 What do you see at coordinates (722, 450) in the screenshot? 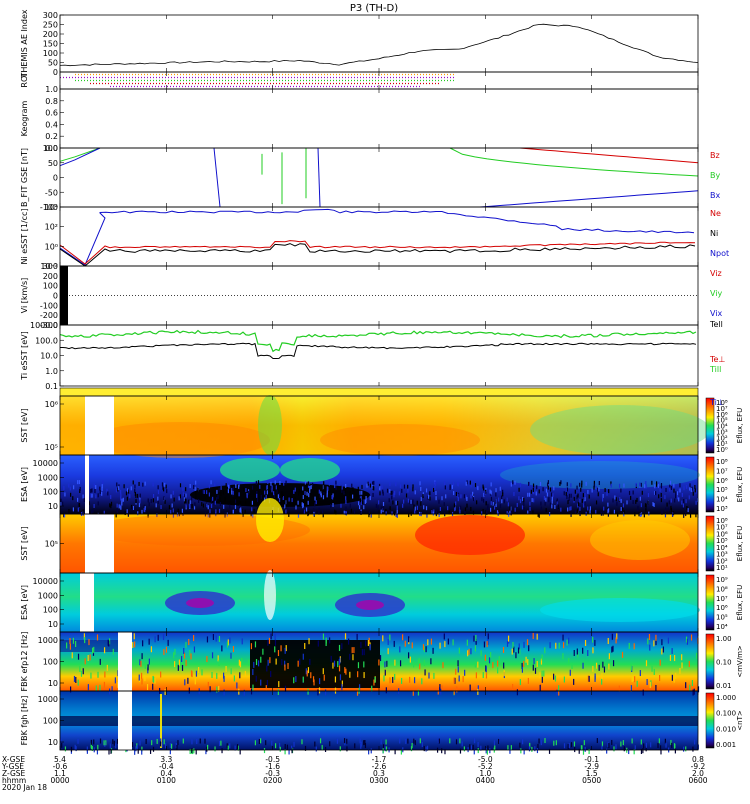
I see `sst-ion-colorbar-tick: 10⁰` at bounding box center [722, 450].